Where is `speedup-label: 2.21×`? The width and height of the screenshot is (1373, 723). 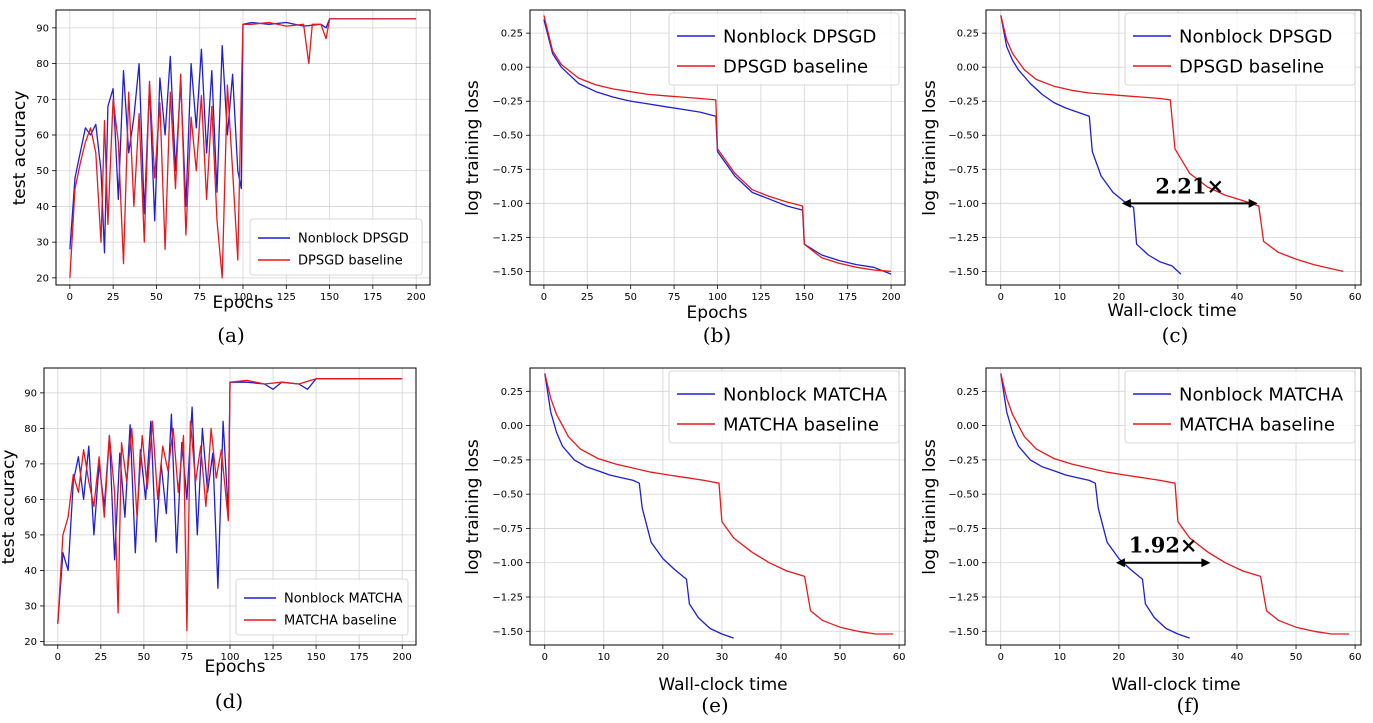
speedup-label: 2.21× is located at coordinates (1189, 185).